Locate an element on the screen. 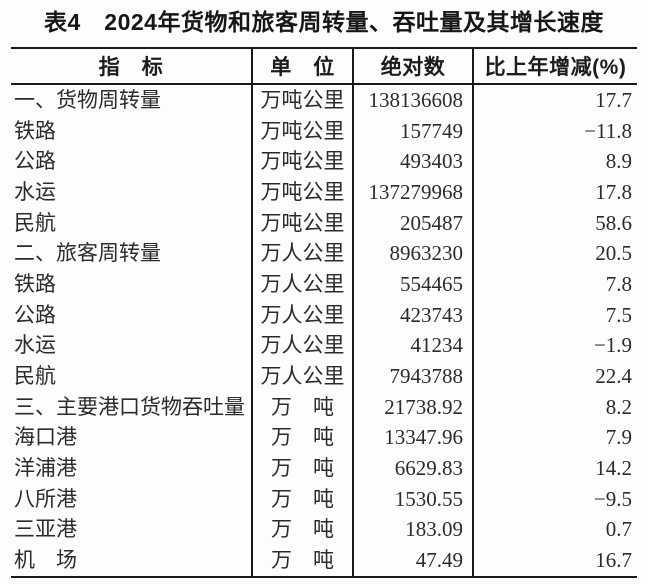 The image size is (648, 586). cell-change: 7.5 is located at coordinates (554, 315).